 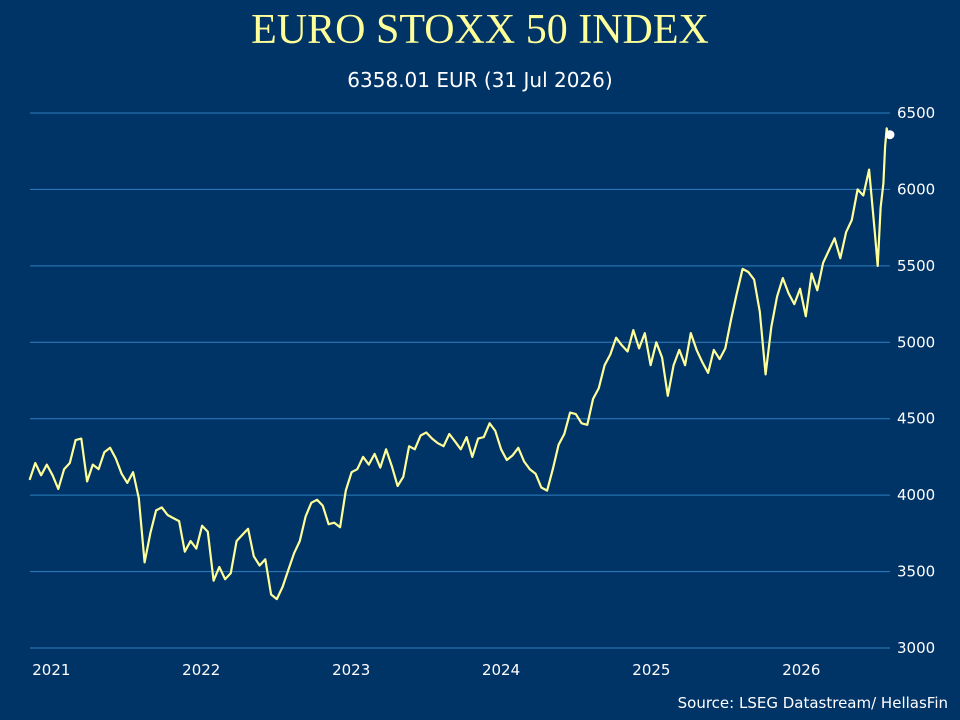 What do you see at coordinates (501, 670) in the screenshot?
I see `x-tick-label: 2024` at bounding box center [501, 670].